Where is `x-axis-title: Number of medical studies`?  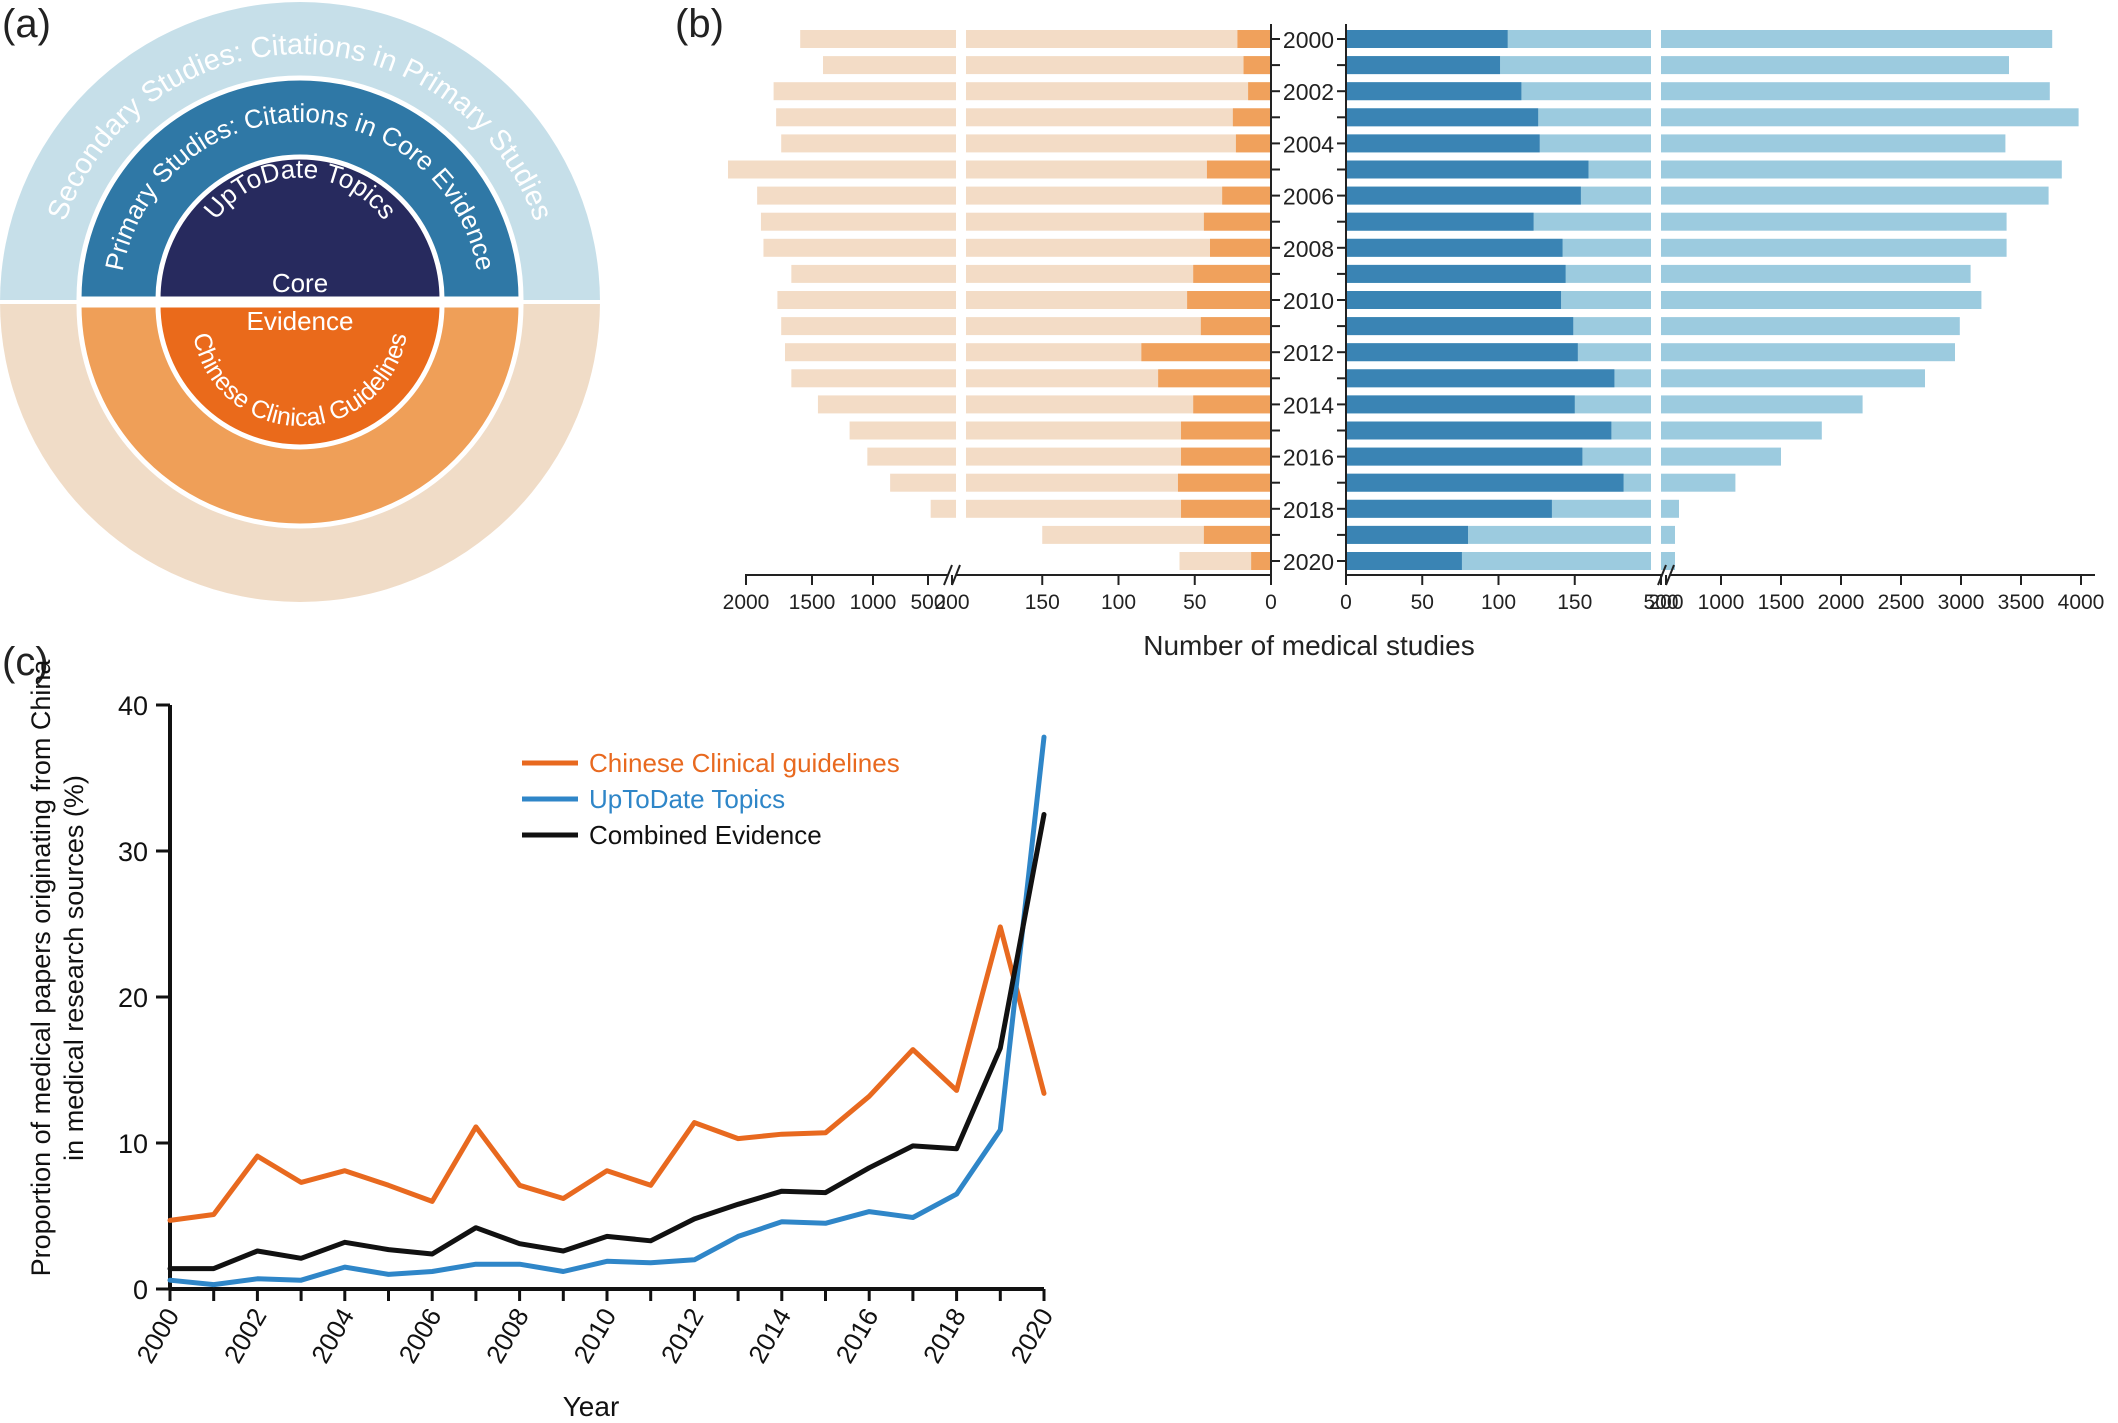 x-axis-title: Number of medical studies is located at coordinates (1308, 645).